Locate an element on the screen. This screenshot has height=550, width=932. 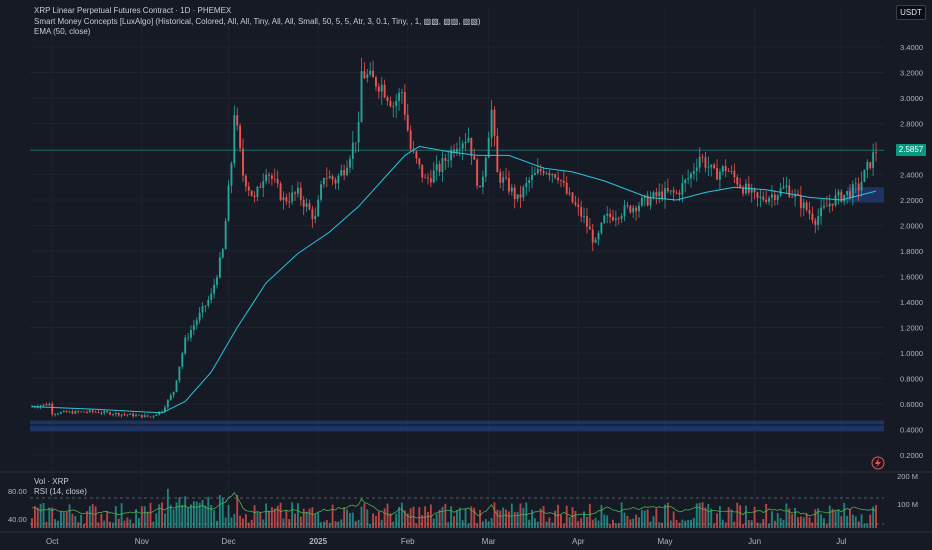
price-tick-label: 1.2000 is located at coordinates (911, 328).